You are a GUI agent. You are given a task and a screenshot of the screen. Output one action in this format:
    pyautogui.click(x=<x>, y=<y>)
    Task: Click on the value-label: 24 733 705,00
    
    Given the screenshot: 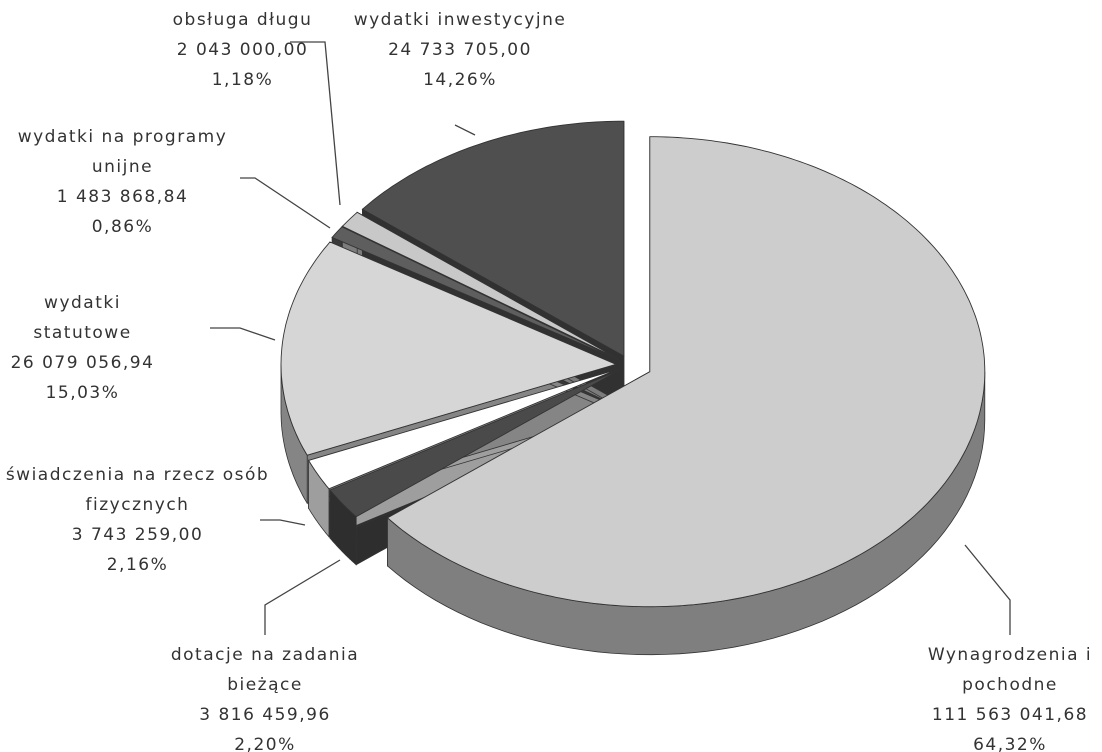 What is the action you would take?
    pyautogui.click(x=460, y=50)
    